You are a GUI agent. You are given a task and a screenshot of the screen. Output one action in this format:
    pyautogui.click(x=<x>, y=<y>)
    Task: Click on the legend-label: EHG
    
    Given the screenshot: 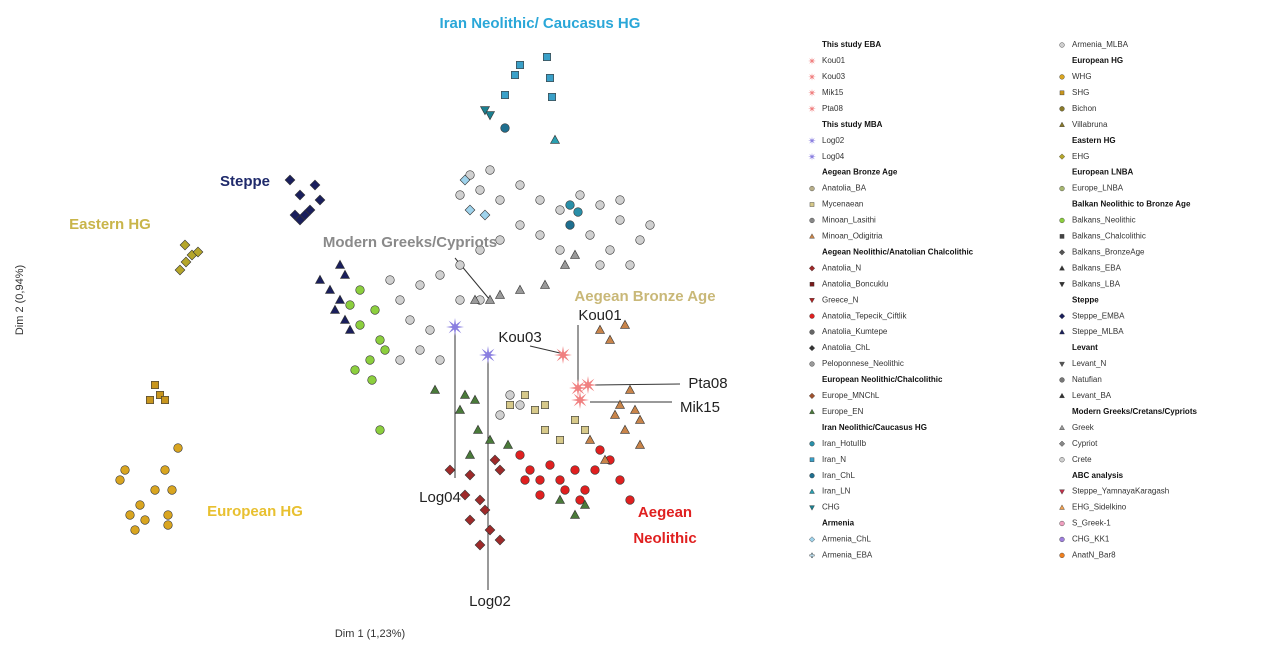 What is the action you would take?
    pyautogui.click(x=1080, y=156)
    